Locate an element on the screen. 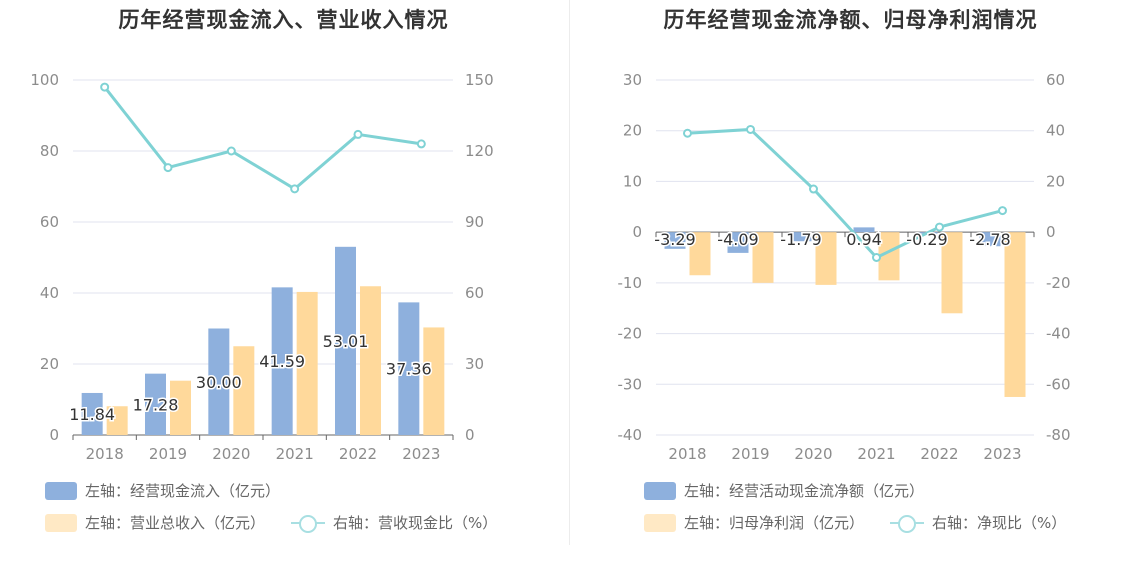 This screenshot has height=582, width=1134. left-axis-tick-label: 100 is located at coordinates (44, 80).